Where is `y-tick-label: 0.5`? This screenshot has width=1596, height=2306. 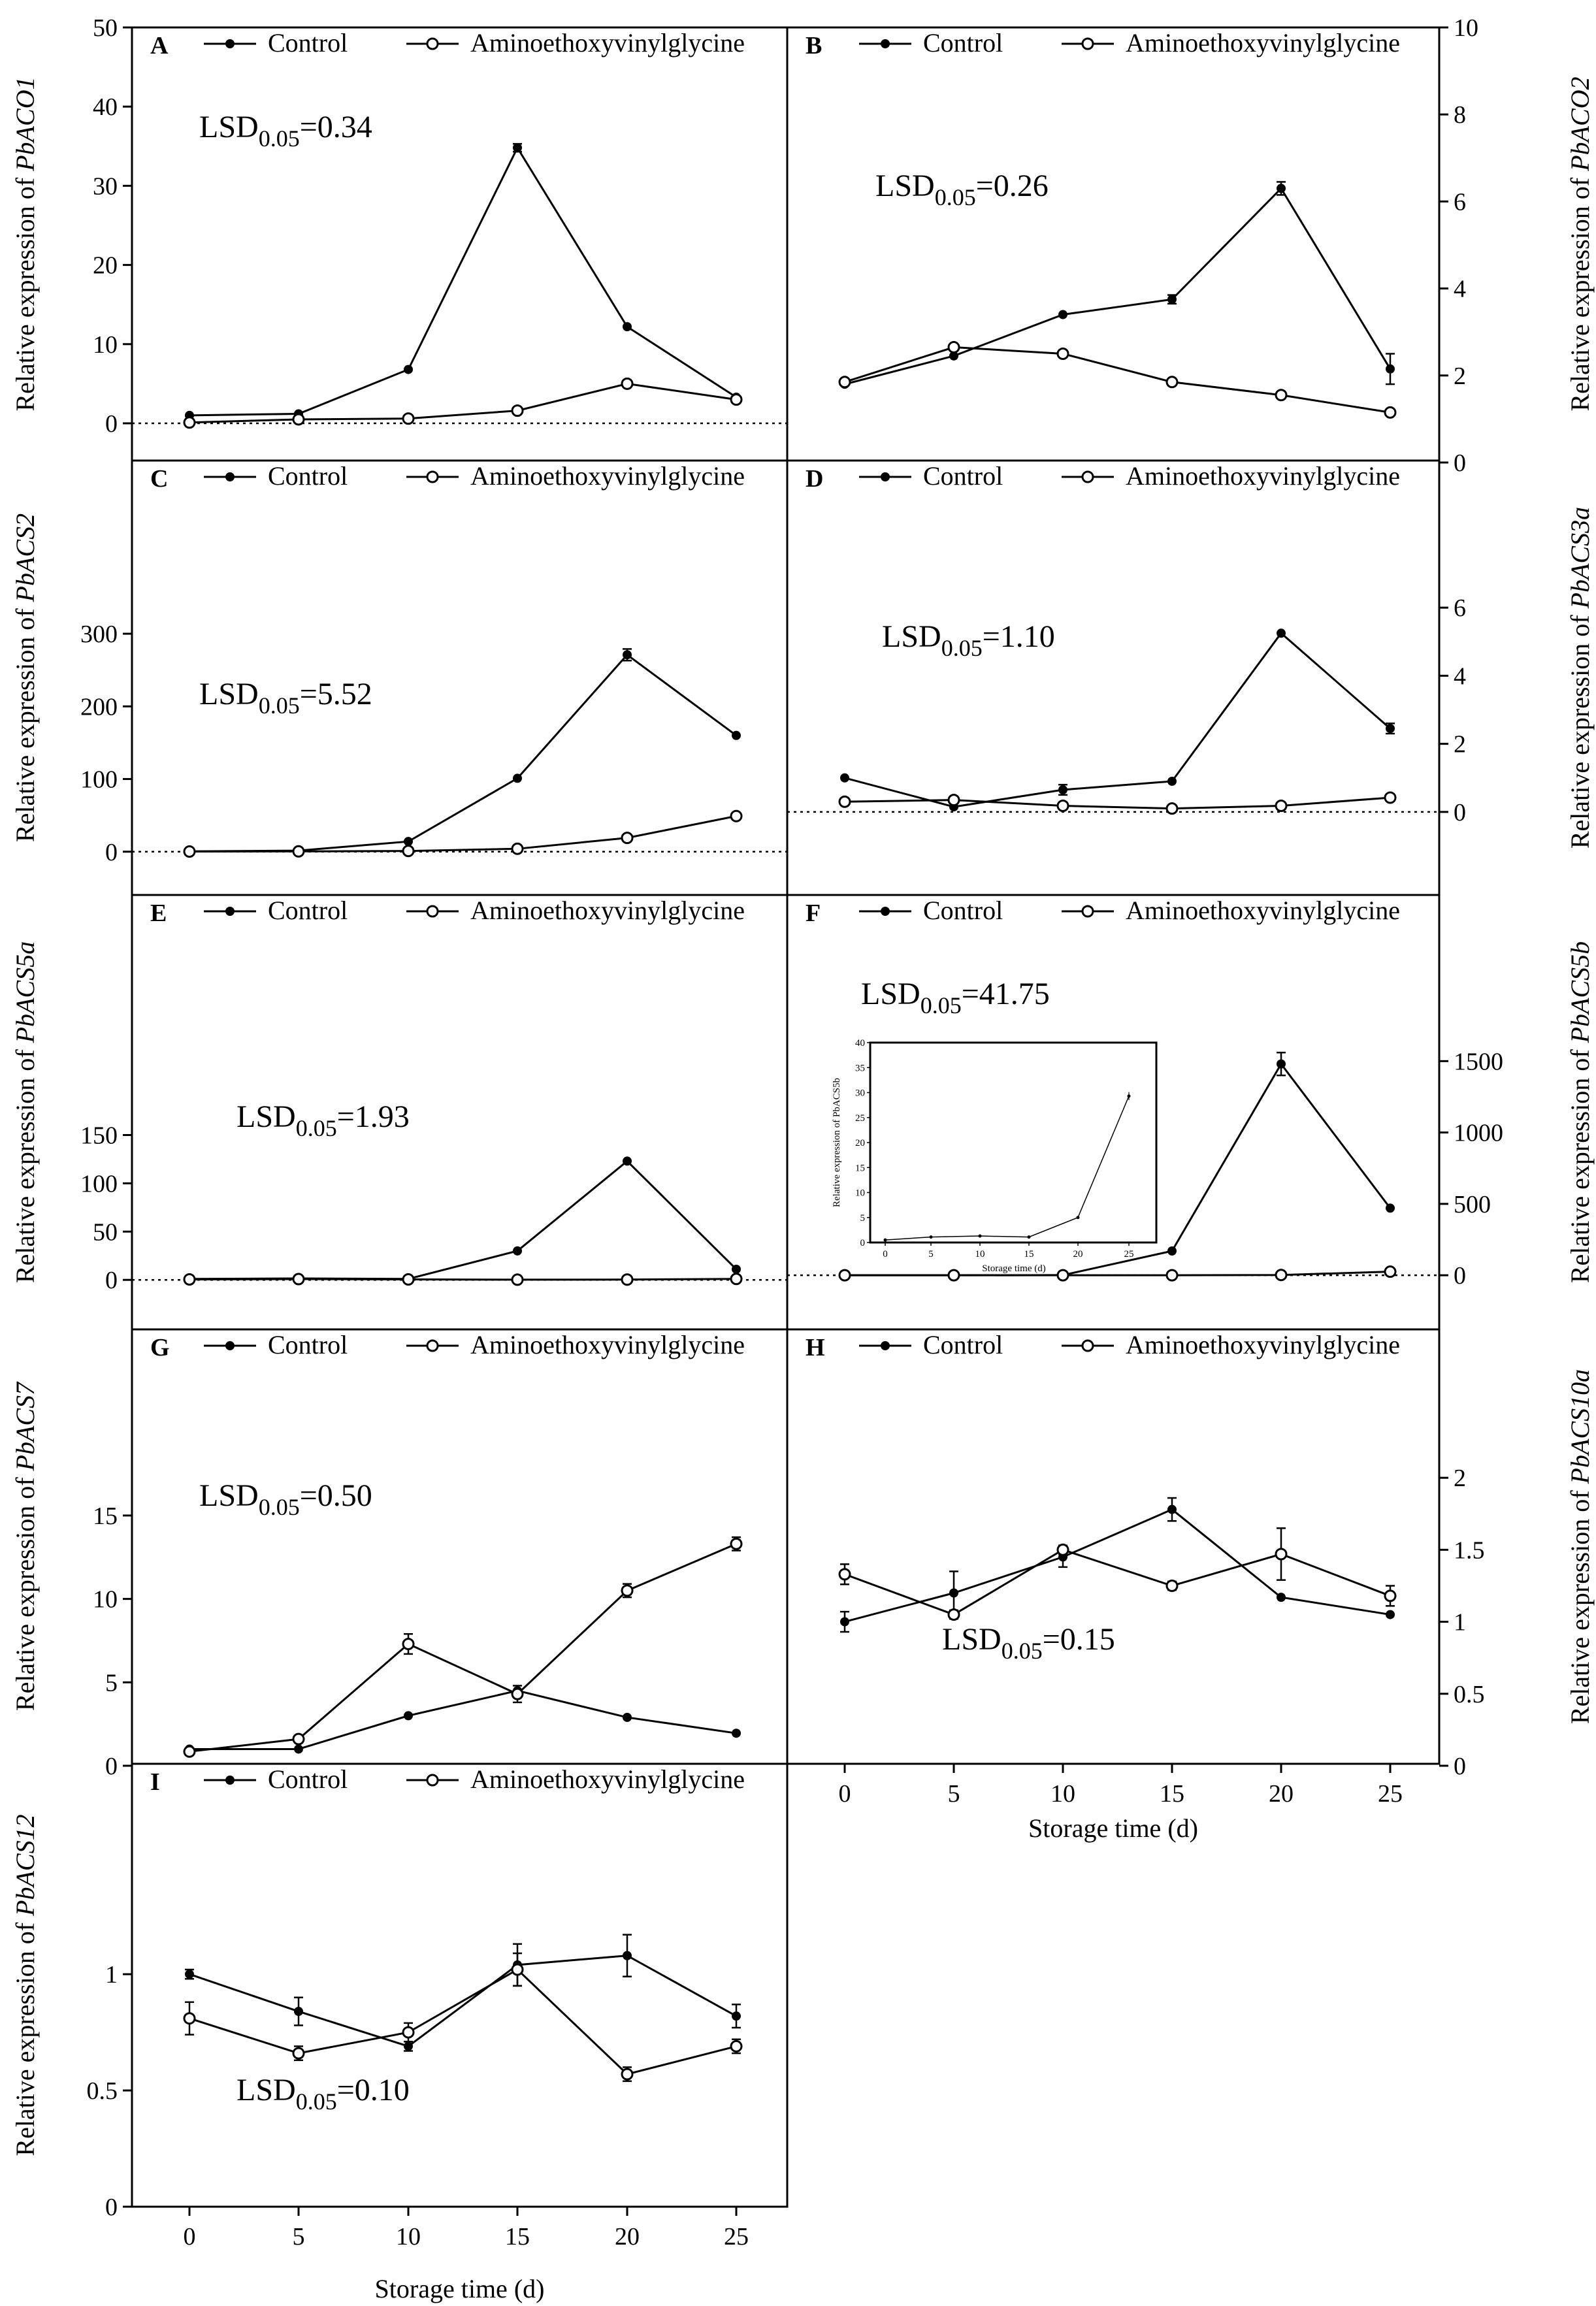
y-tick-label: 0.5 is located at coordinates (102, 2091).